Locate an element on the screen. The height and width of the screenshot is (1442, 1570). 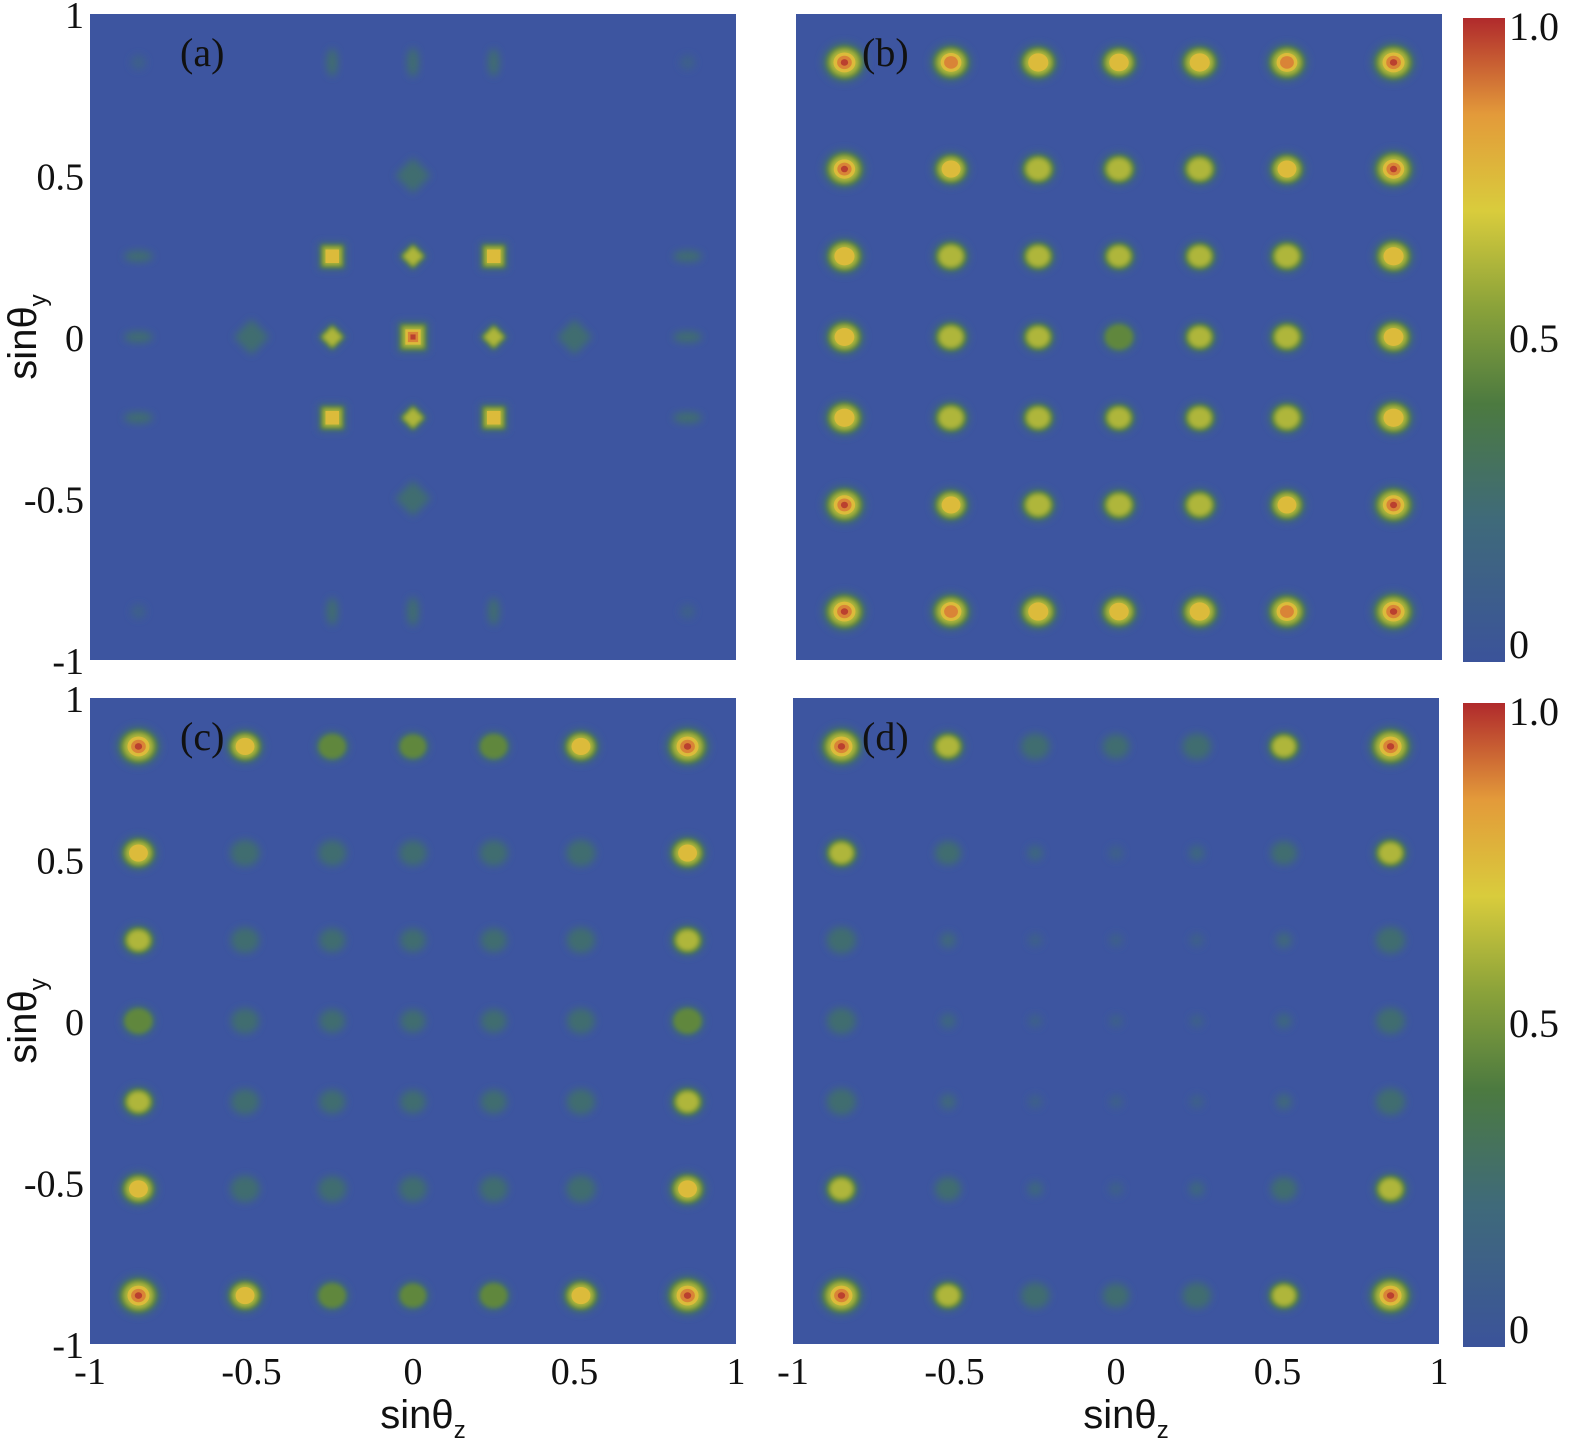
colorbar-bottom-scale is located at coordinates (1484, 1025).